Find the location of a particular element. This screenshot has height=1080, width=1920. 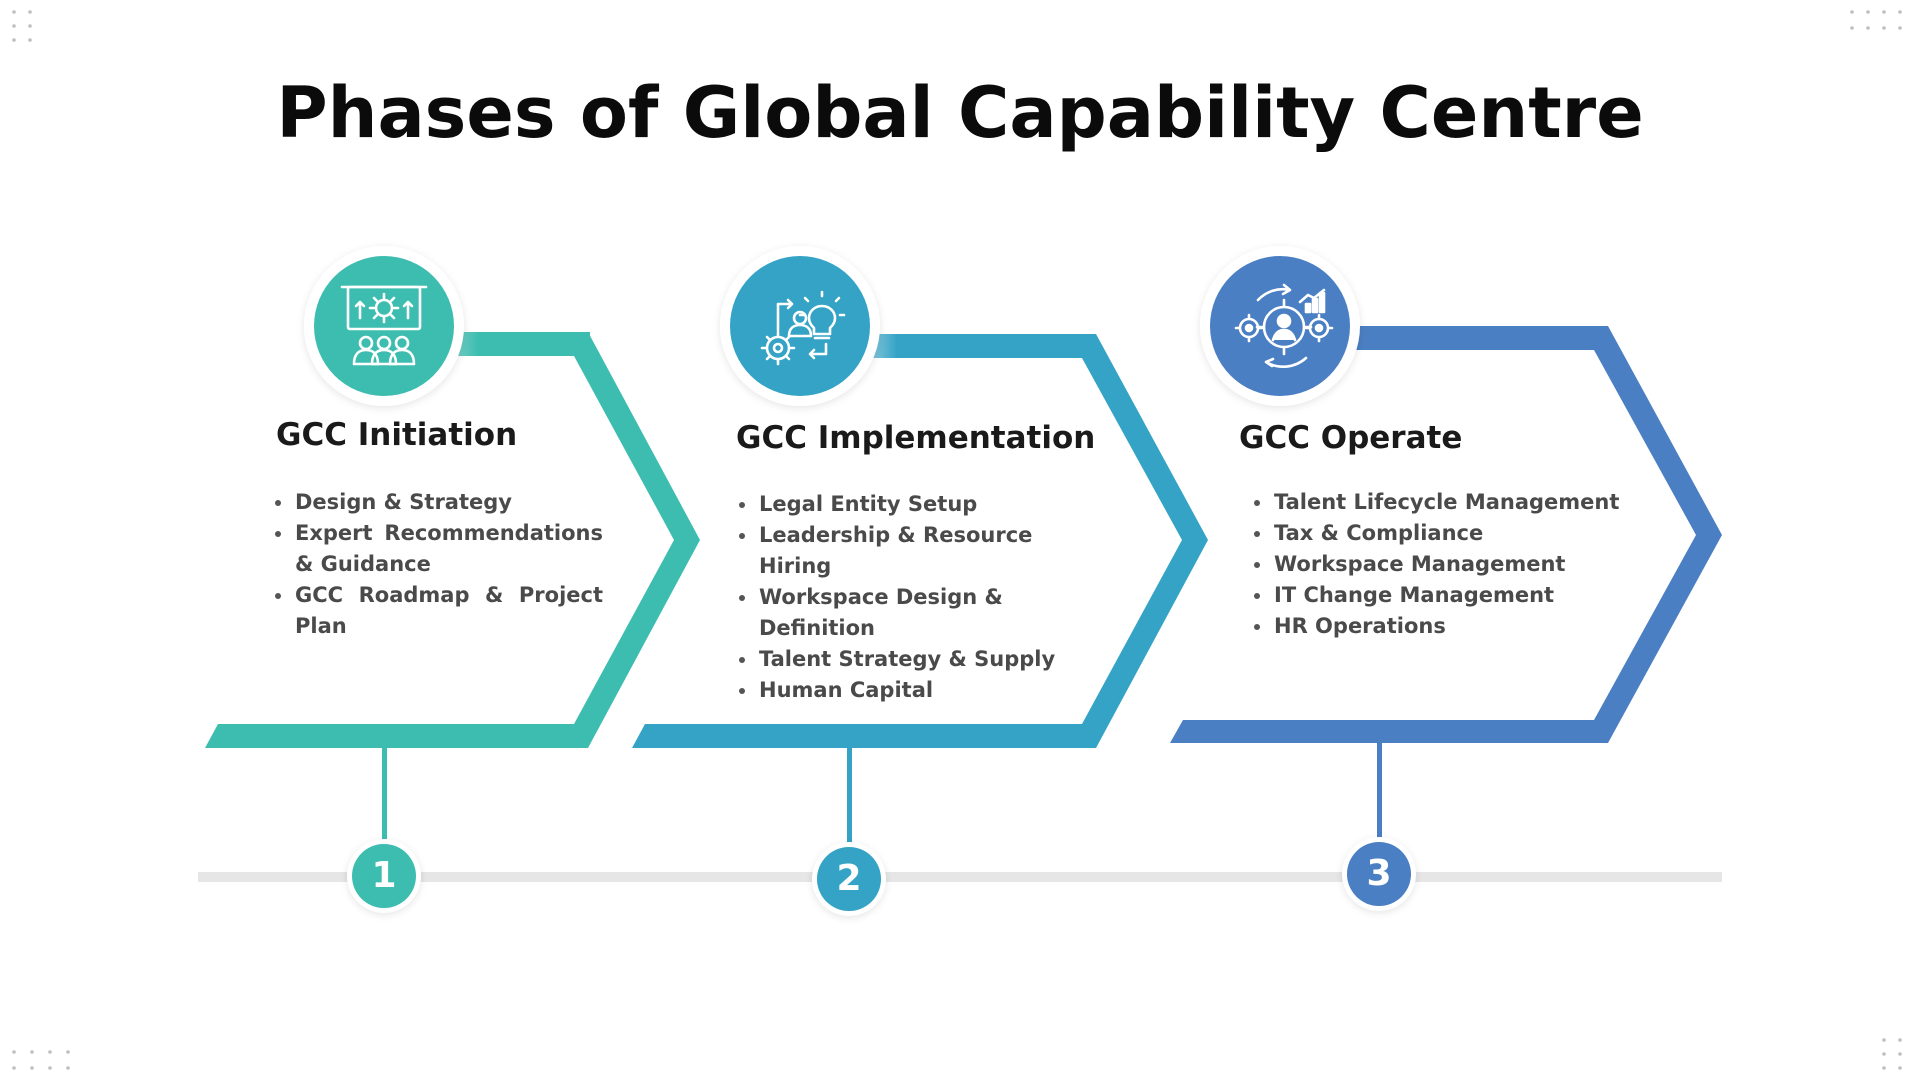

phase-2-title: GCC Implementation is located at coordinates (916, 438).